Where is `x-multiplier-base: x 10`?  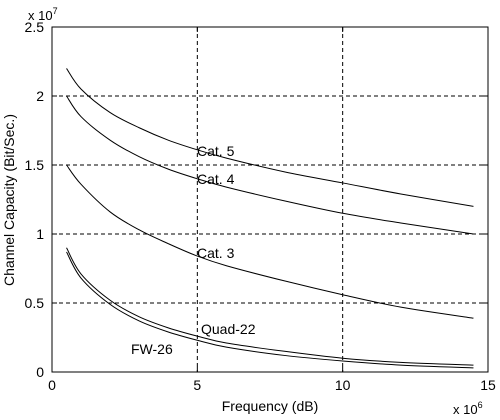 x-multiplier-base: x 10 is located at coordinates (465, 409).